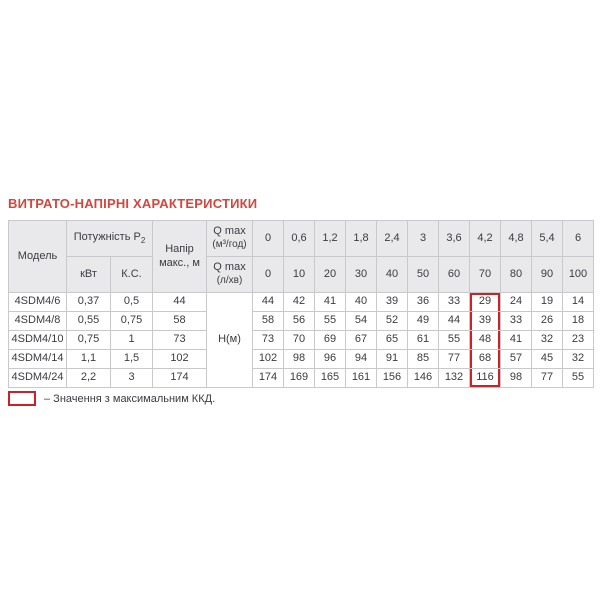  What do you see at coordinates (454, 238) in the screenshot?
I see `q-m3h-col-header: 3,6` at bounding box center [454, 238].